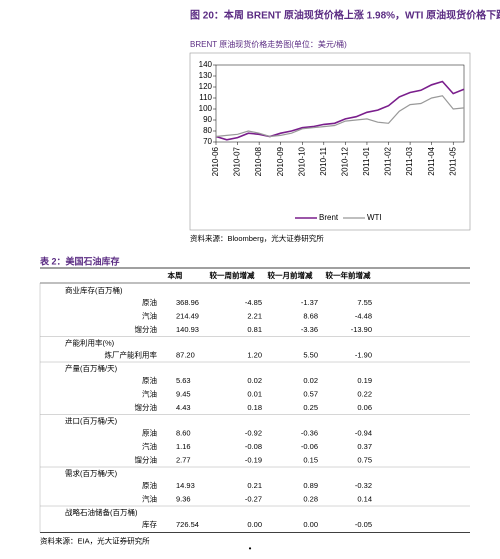 The width and height of the screenshot is (500, 559). Describe the element at coordinates (364, 393) in the screenshot. I see `cell: 0.22` at that location.